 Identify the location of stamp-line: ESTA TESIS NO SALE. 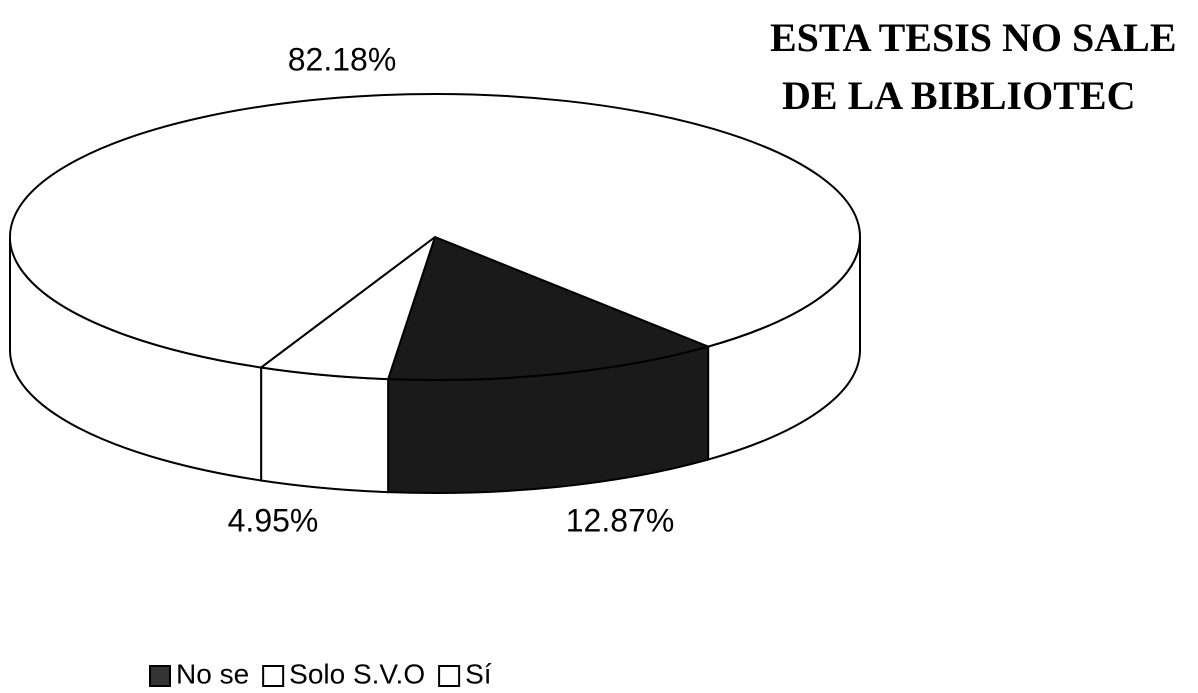
(973, 37).